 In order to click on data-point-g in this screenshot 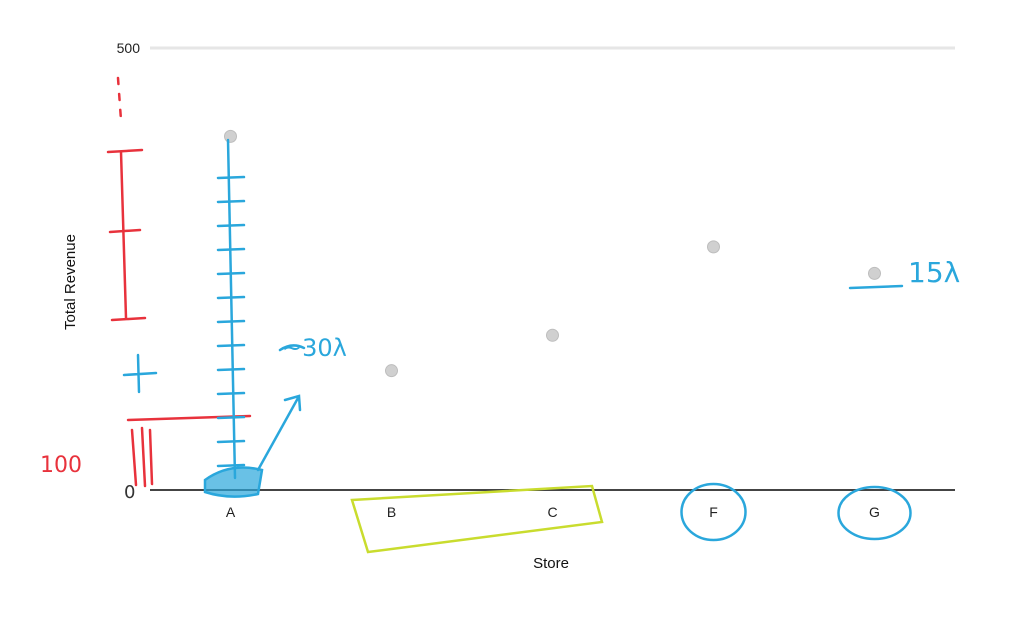, I will do `click(874, 273)`.